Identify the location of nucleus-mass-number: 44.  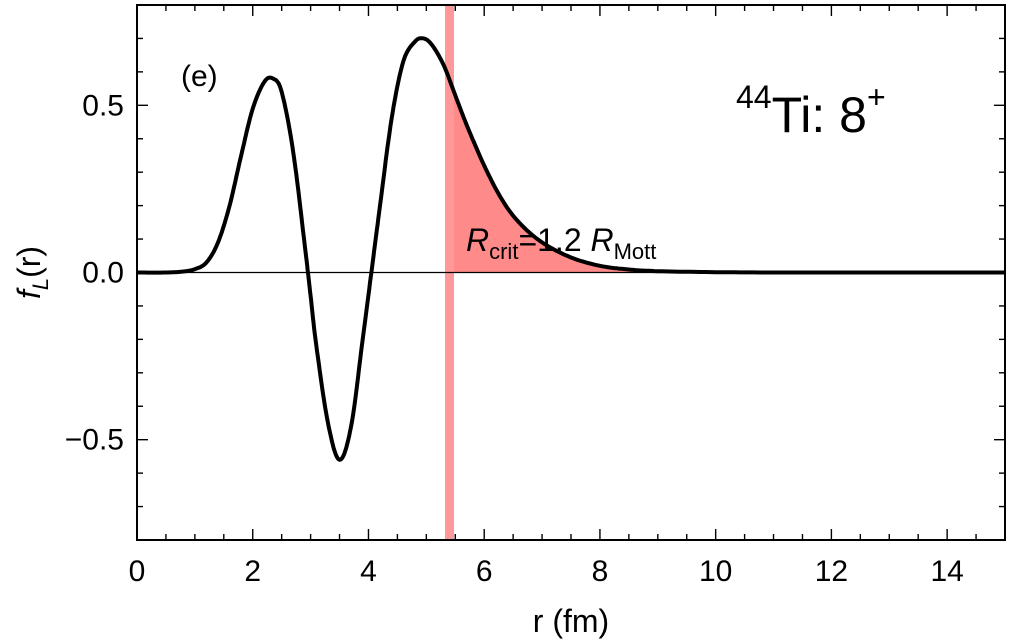
(754, 97).